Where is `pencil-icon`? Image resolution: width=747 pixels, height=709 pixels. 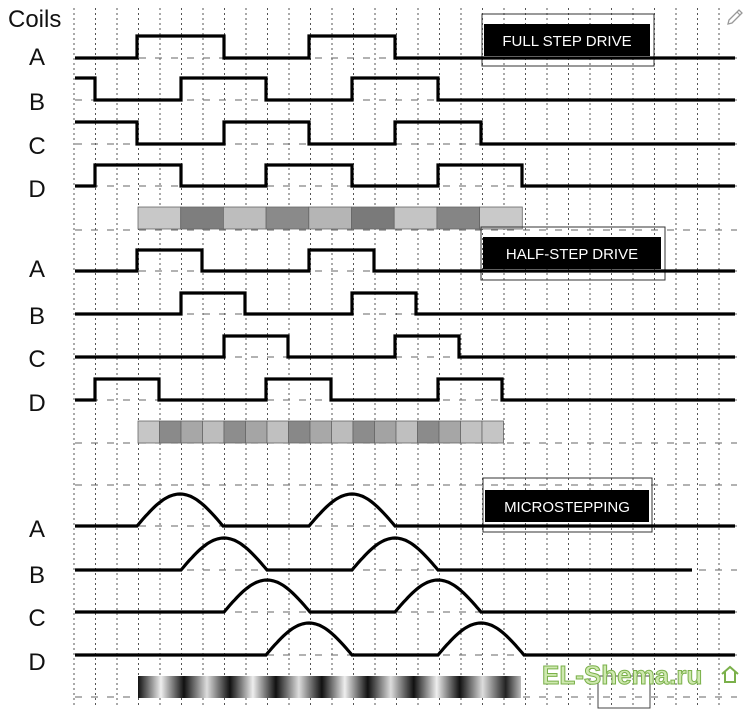 pencil-icon is located at coordinates (735, 17).